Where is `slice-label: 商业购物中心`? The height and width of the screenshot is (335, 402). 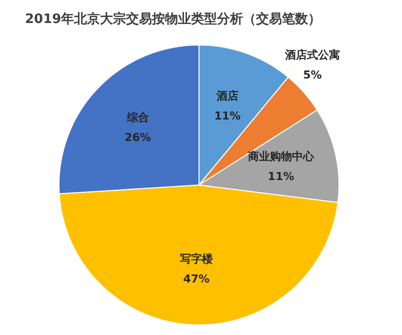 slice-label: 商业购物中心 is located at coordinates (280, 157).